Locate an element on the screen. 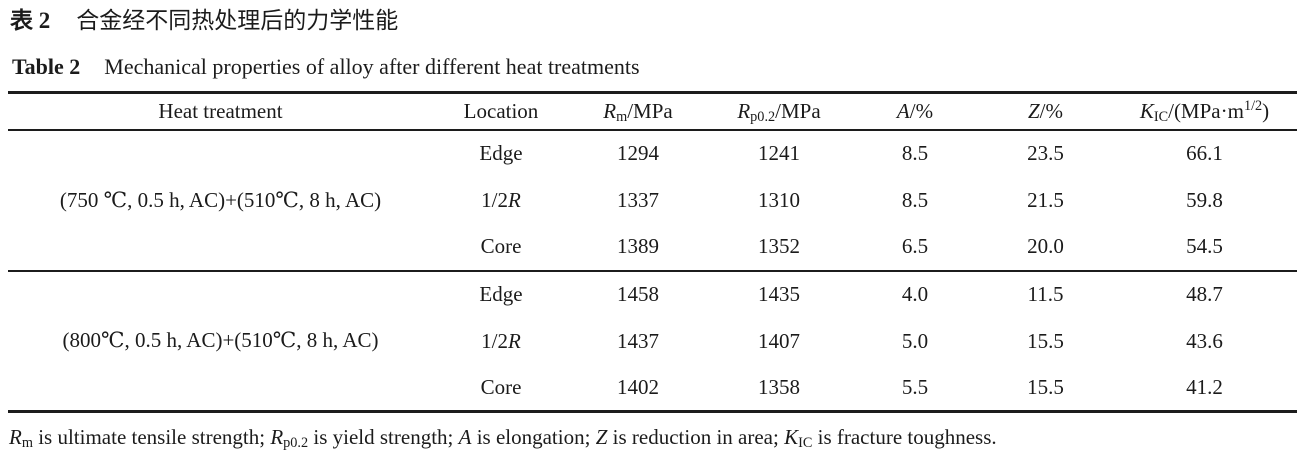 This screenshot has width=1305, height=467. cell-rp02: 1358 is located at coordinates (779, 386).